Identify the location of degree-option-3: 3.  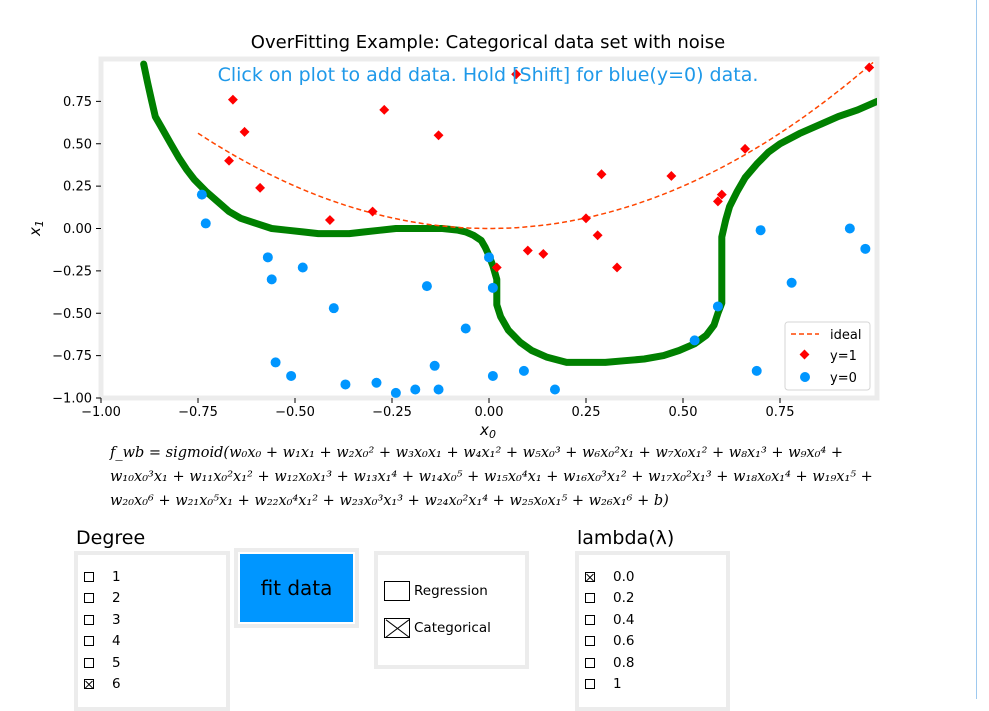
(102, 620).